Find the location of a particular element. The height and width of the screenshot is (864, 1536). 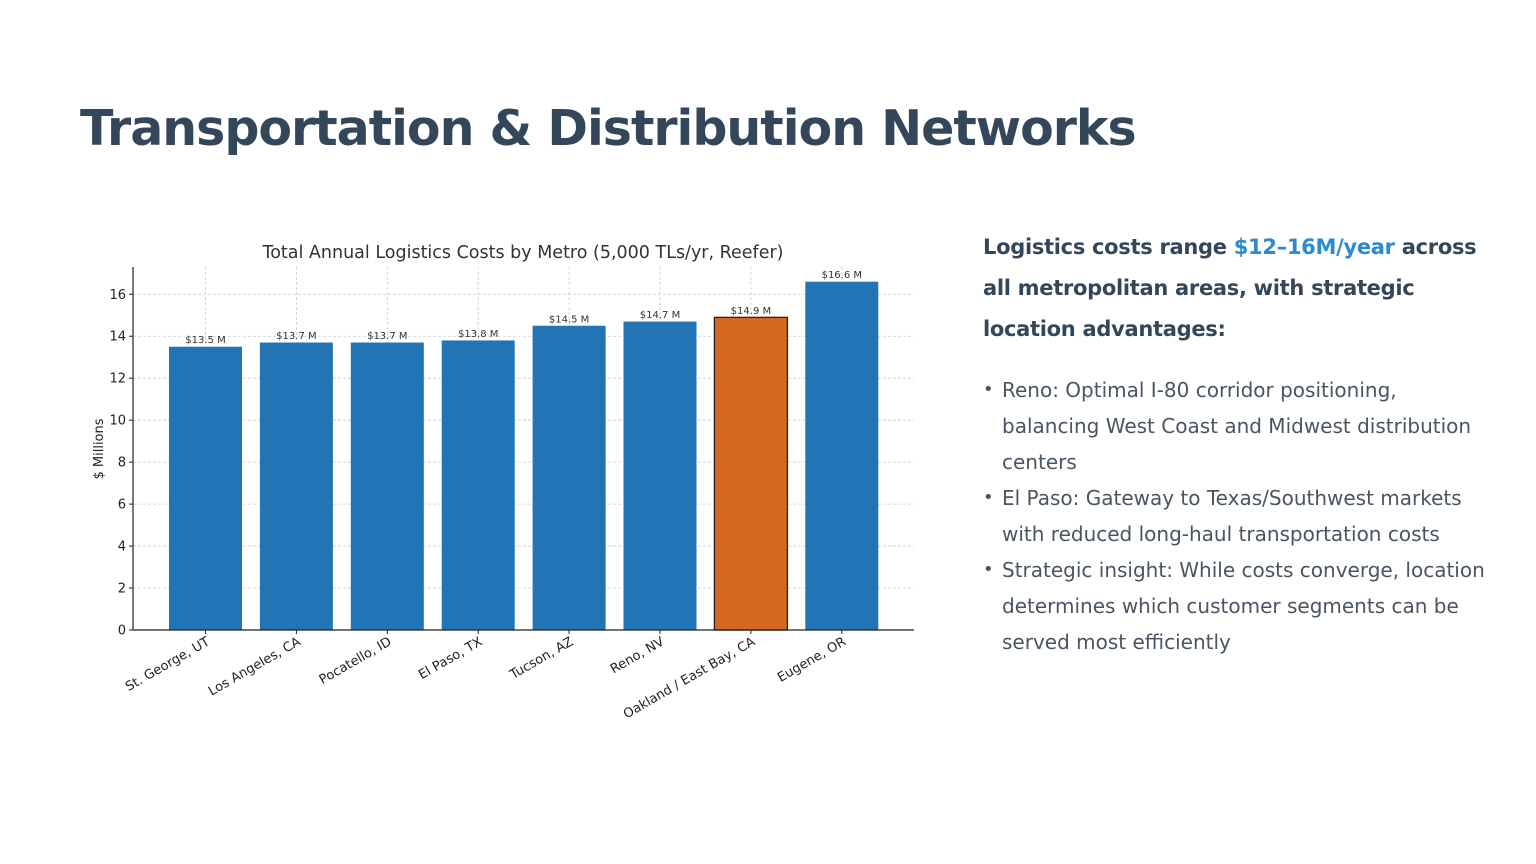

y-tick-label: 10 is located at coordinates (117, 421).